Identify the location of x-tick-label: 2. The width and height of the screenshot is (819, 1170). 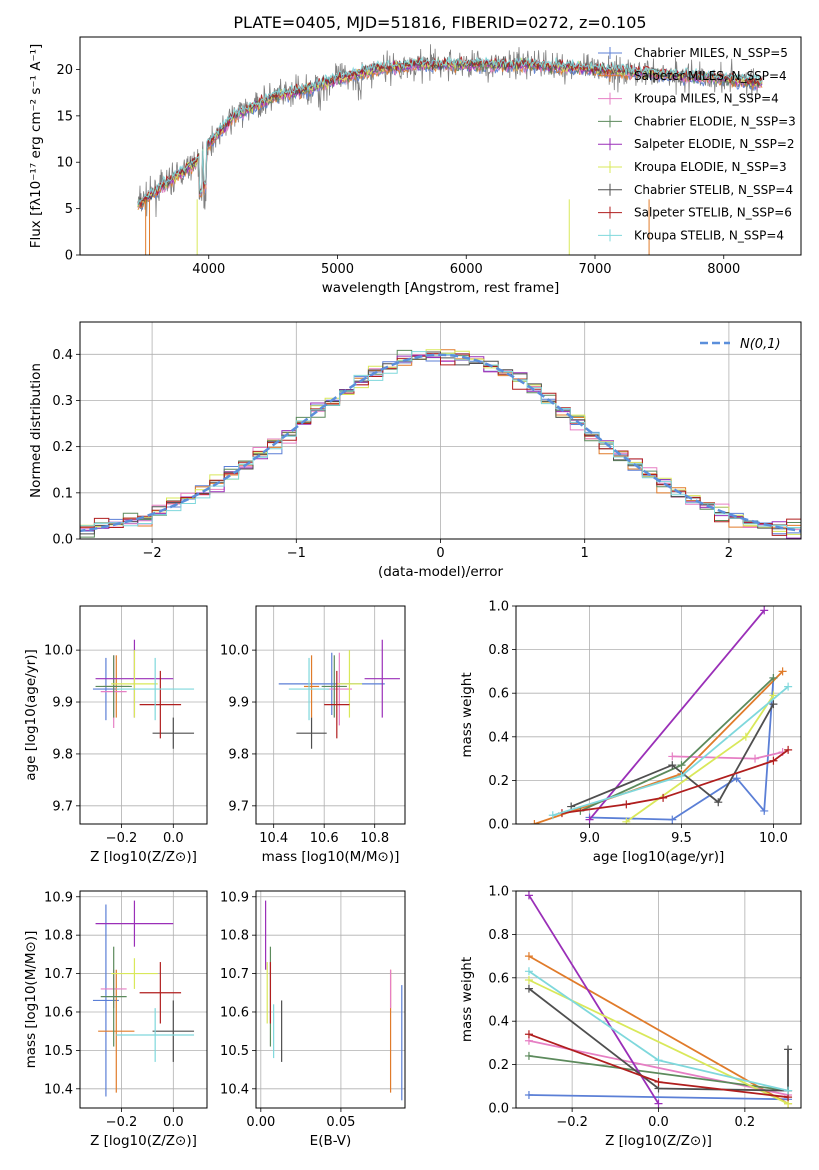
(729, 553).